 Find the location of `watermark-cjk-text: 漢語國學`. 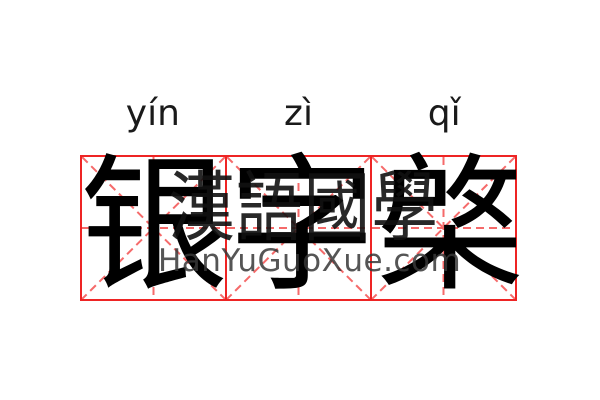

watermark-cjk-text: 漢語國學 is located at coordinates (304, 209).